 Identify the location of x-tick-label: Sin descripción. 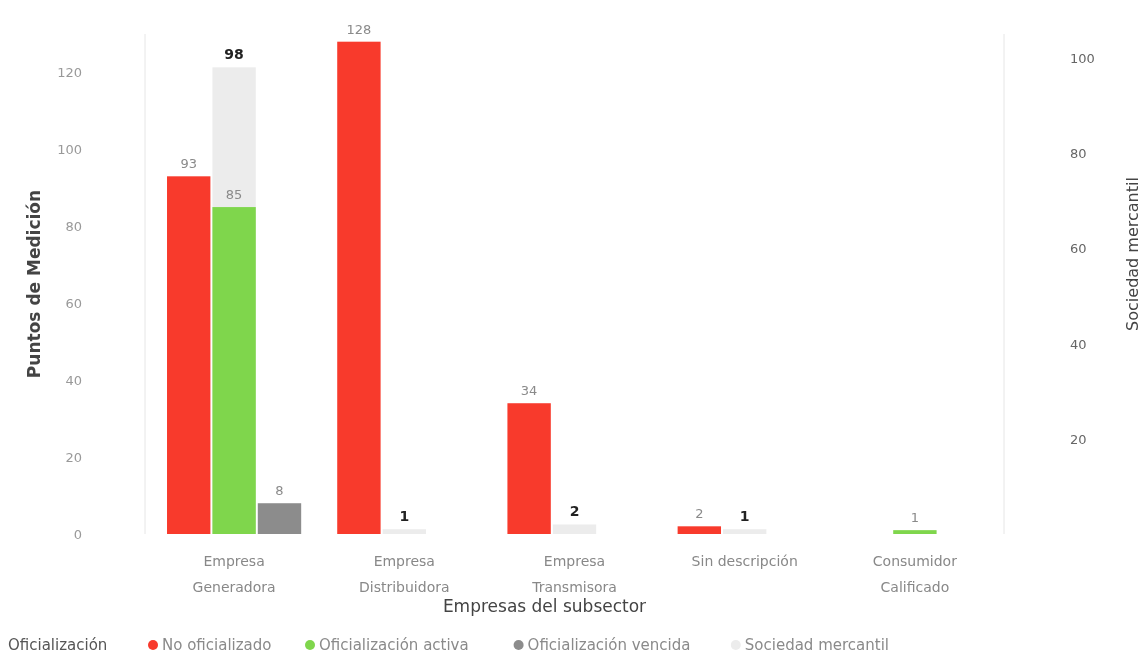
(744, 561).